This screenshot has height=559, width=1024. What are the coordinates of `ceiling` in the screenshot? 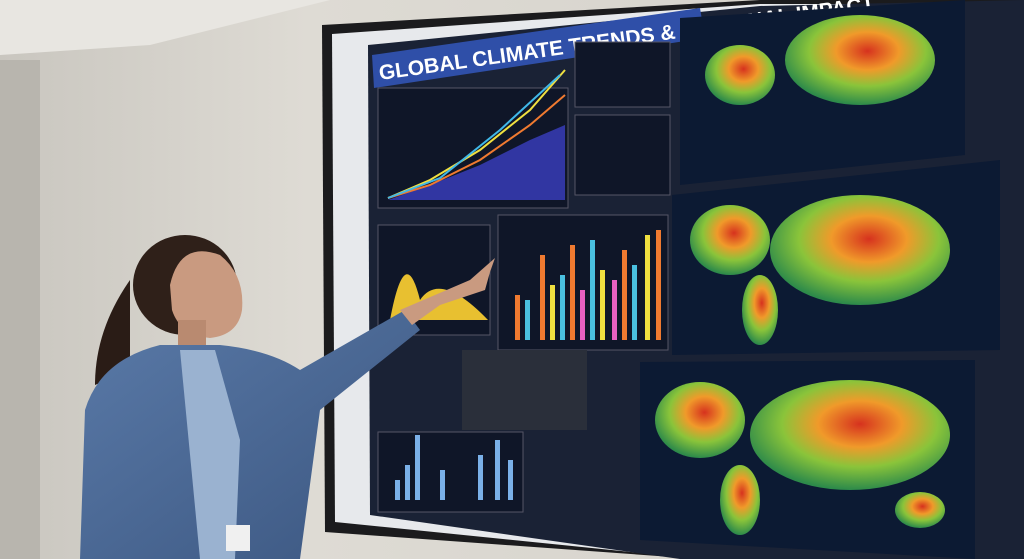 It's located at (165, 27).